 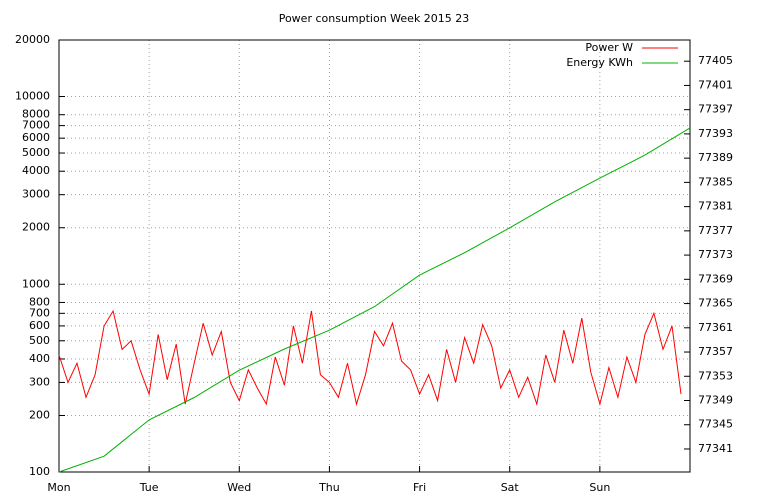 I want to click on y-tick-label: 200, so click(x=39, y=414).